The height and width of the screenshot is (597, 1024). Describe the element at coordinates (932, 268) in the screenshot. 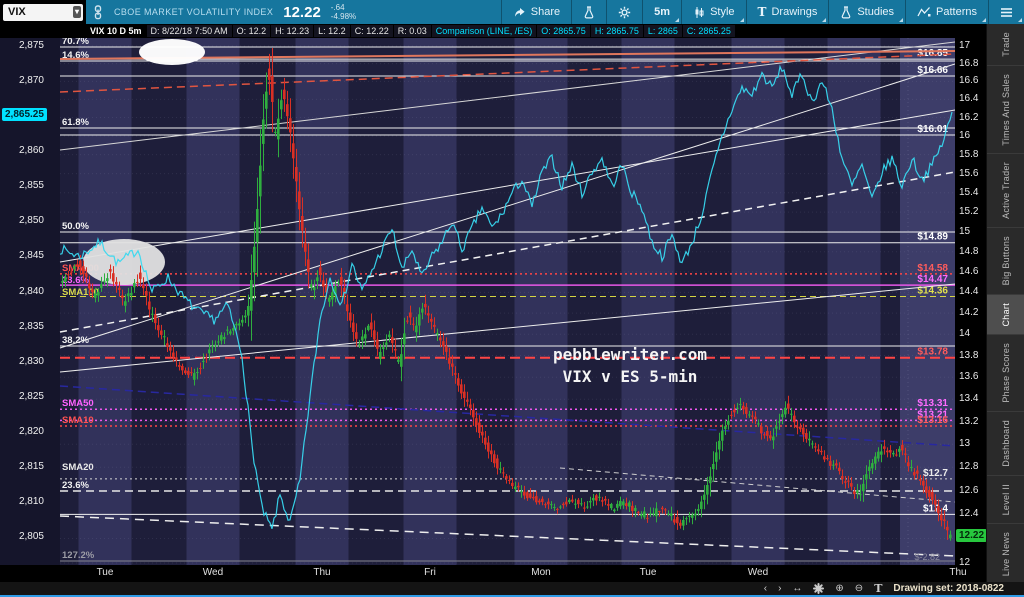

I see `price-level-label: $14.58` at that location.